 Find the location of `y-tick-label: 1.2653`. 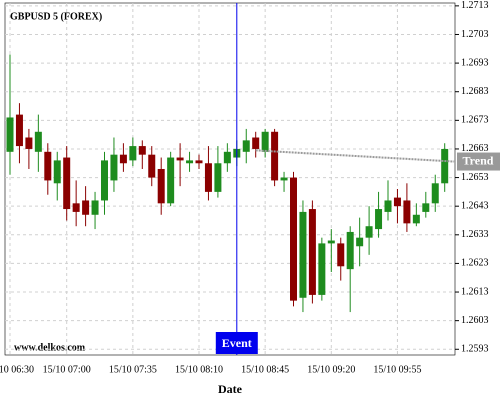

y-tick-label: 1.2653 is located at coordinates (475, 177).